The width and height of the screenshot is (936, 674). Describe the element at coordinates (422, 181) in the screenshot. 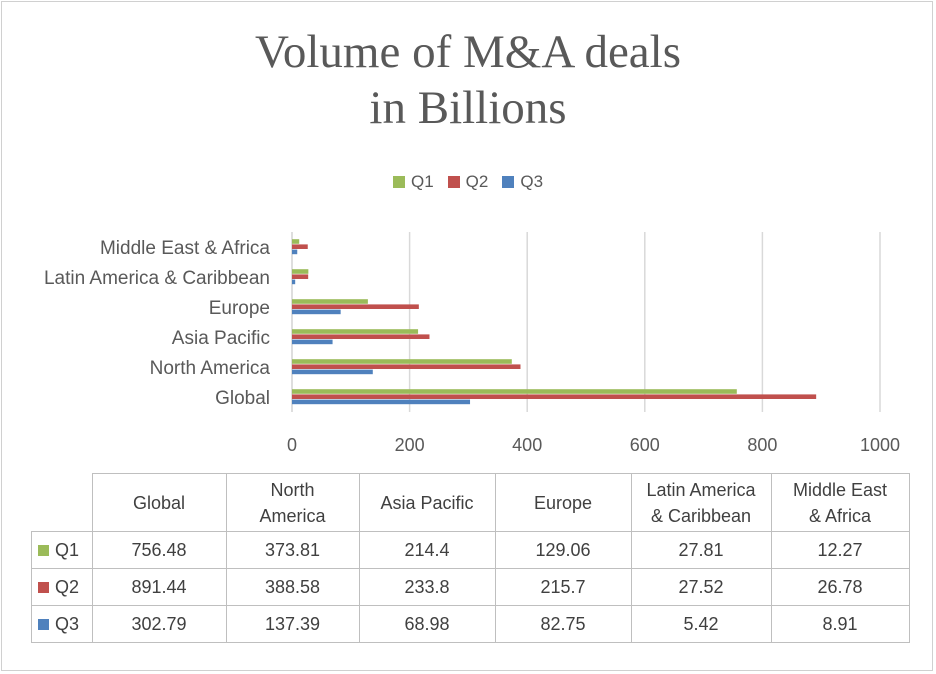

I see `legend-label-q1: Q1` at that location.